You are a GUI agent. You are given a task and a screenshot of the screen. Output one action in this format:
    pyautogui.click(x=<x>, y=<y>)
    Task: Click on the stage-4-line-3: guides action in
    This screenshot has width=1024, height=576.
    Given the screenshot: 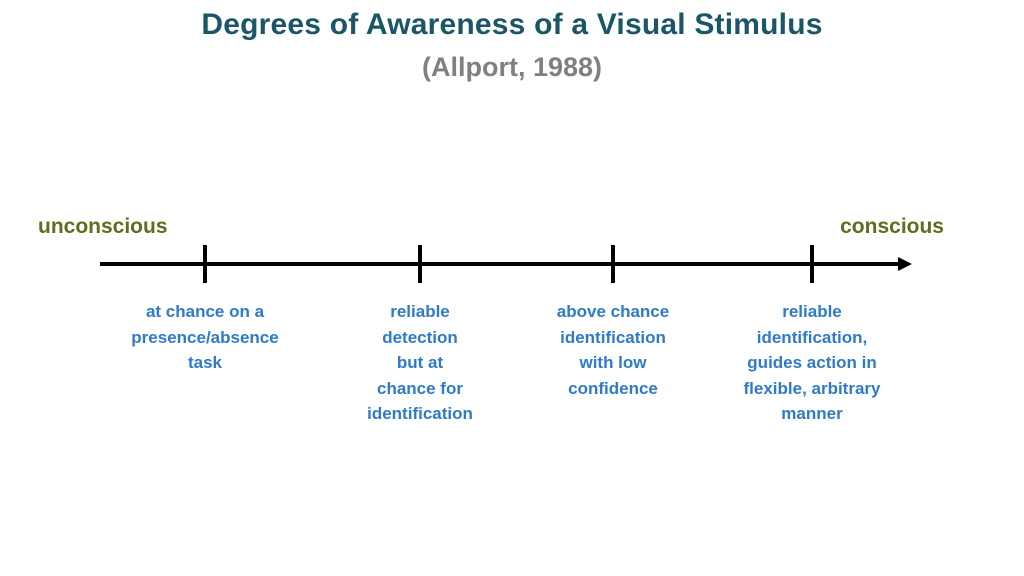 What is the action you would take?
    pyautogui.click(x=812, y=362)
    